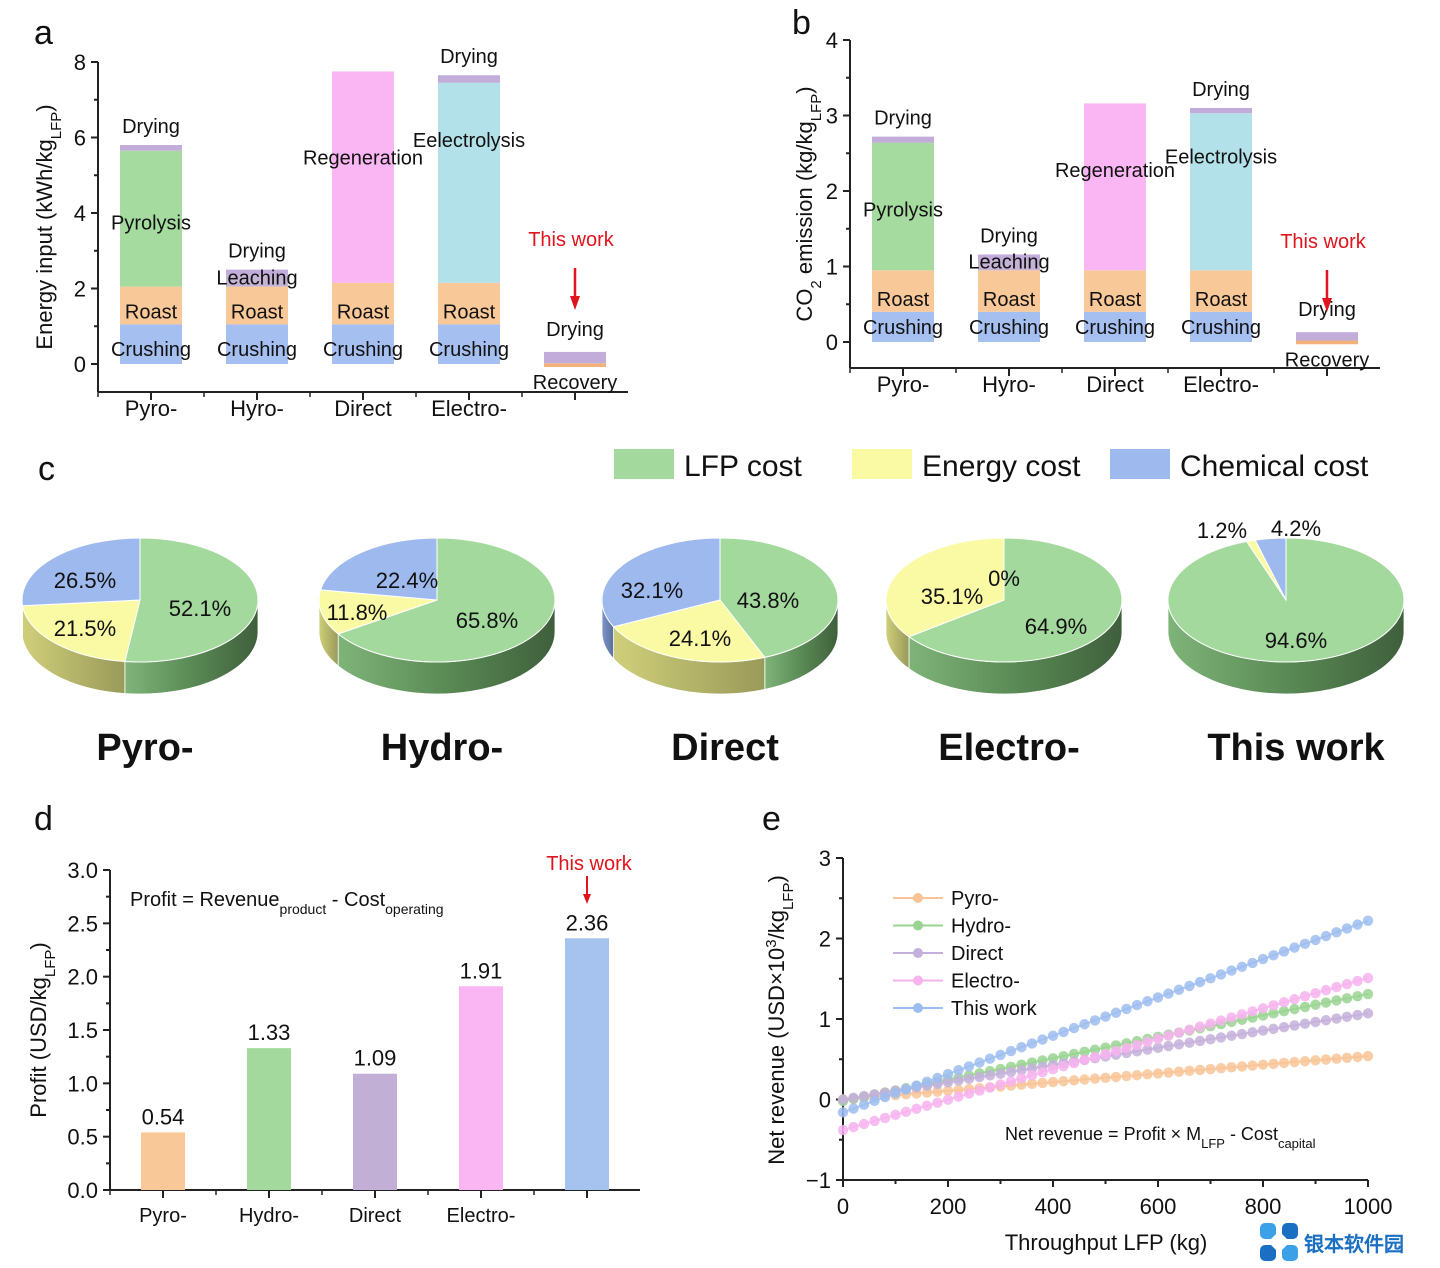  I want to click on y-tick-label: 4, so click(80, 213).